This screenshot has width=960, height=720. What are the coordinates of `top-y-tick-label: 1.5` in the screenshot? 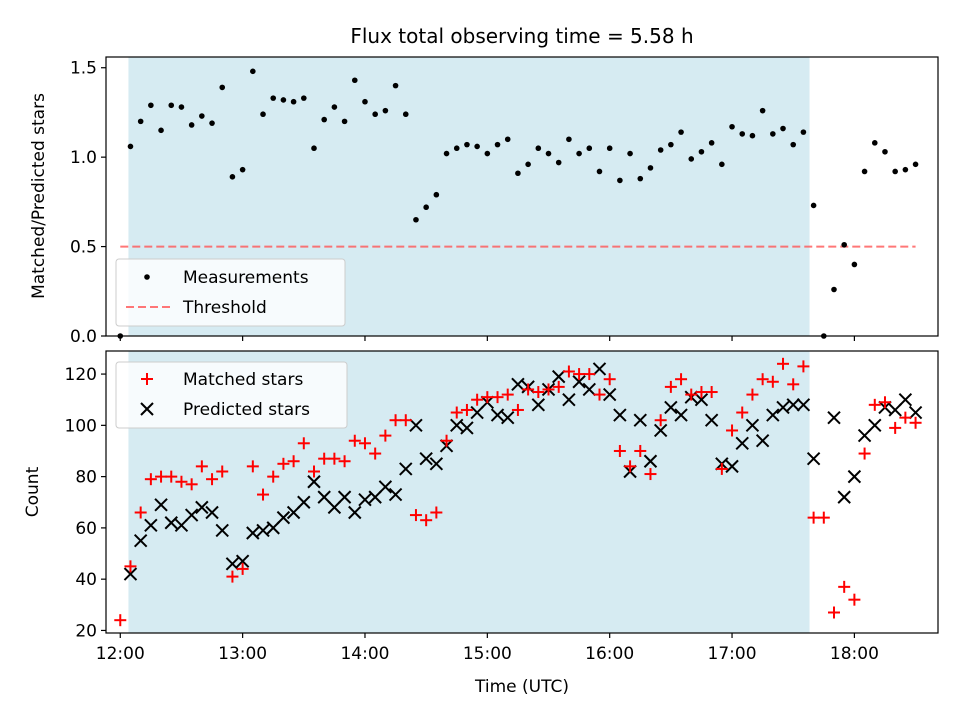 It's located at (83, 69).